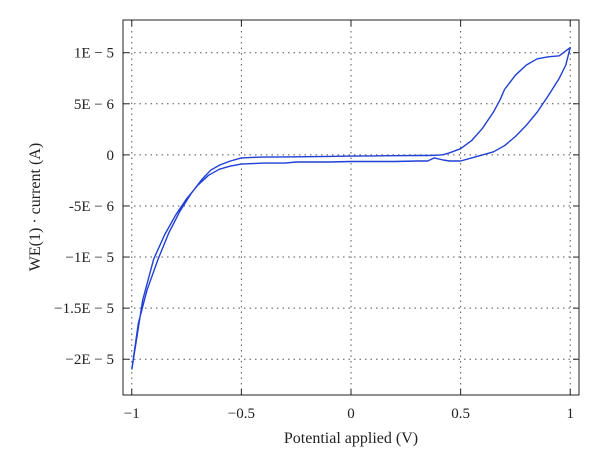  What do you see at coordinates (94, 105) in the screenshot?
I see `y-tick-label: 5E − 6` at bounding box center [94, 105].